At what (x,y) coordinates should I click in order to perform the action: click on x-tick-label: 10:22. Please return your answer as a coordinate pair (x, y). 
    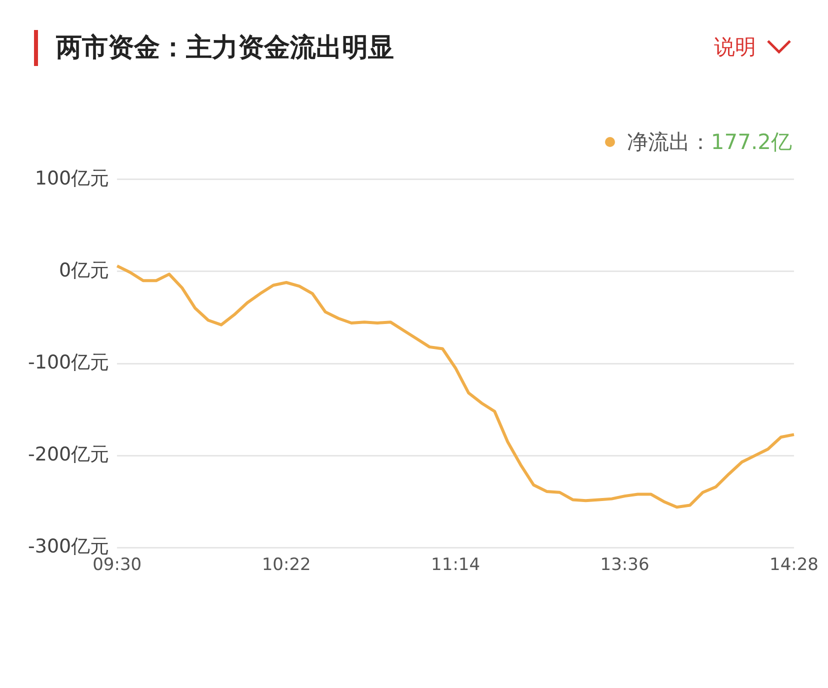
    Looking at the image, I should click on (286, 565).